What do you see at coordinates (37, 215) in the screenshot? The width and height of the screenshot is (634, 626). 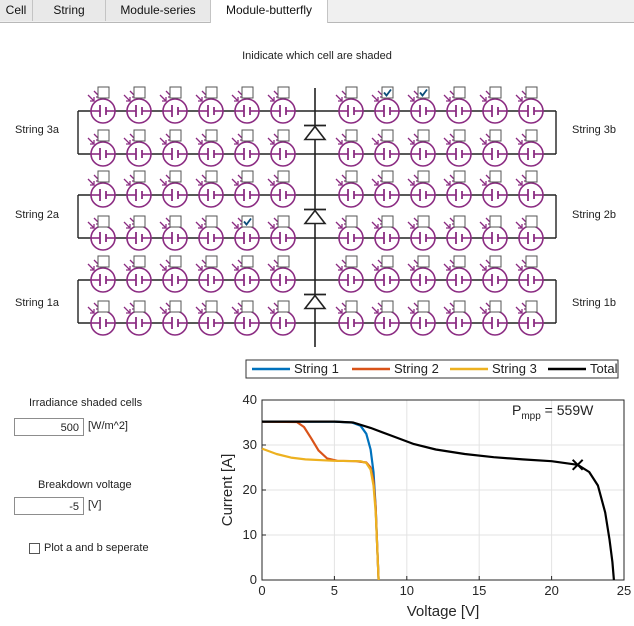 I see `string-2a-label: String 2a` at bounding box center [37, 215].